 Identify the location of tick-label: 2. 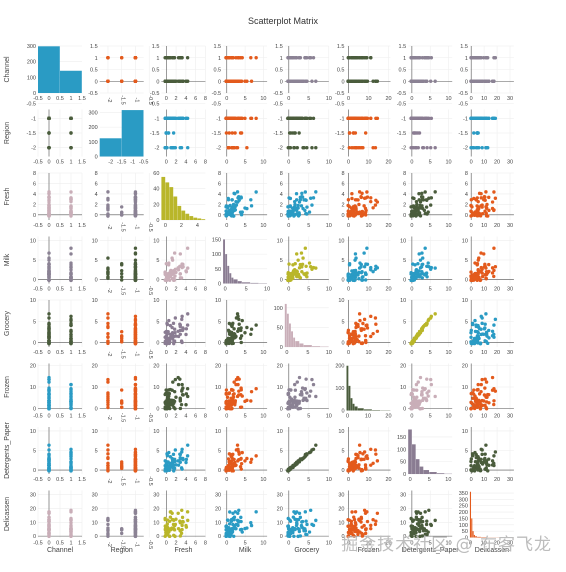
(219, 205).